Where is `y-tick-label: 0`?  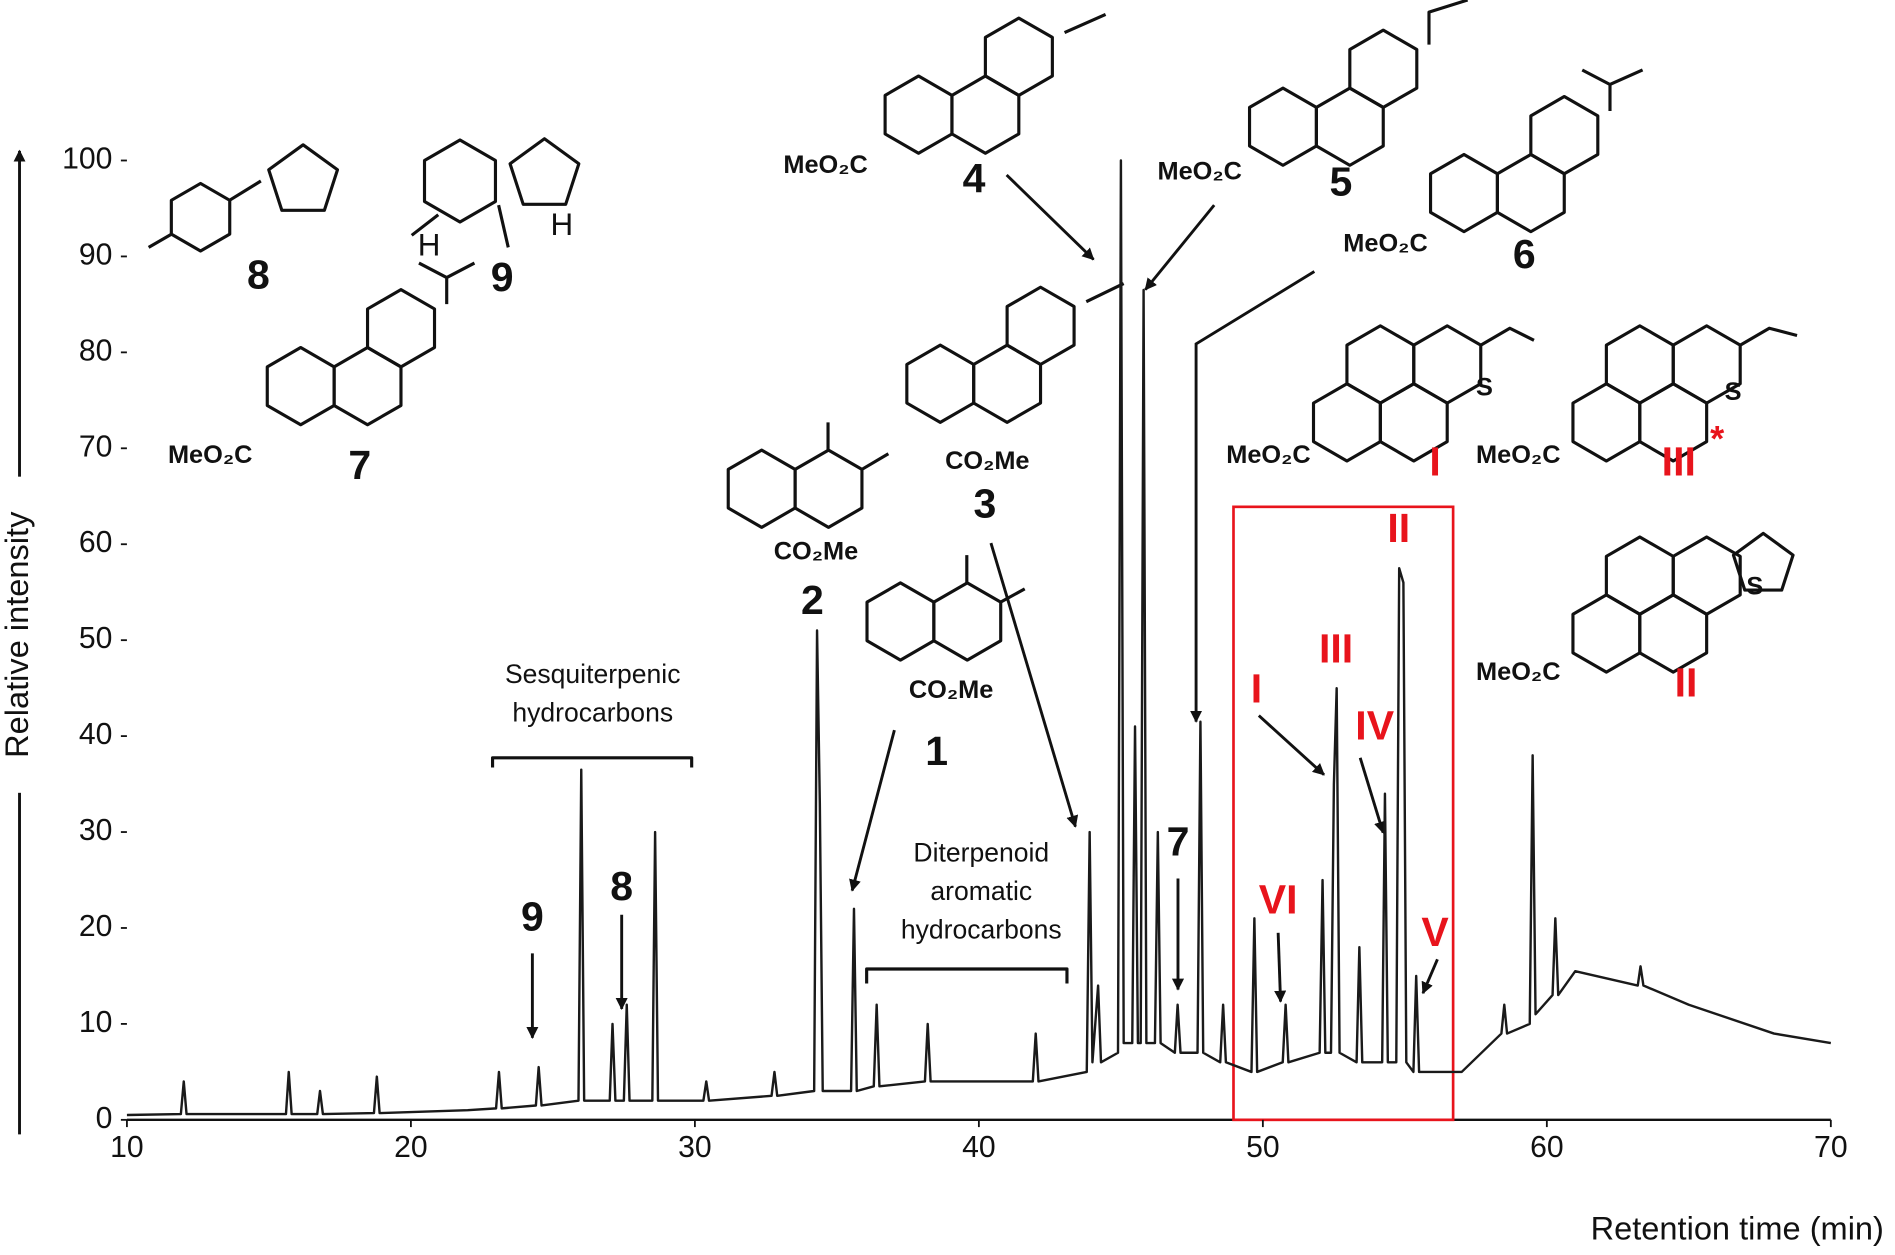 y-tick-label: 0 is located at coordinates (104, 1118).